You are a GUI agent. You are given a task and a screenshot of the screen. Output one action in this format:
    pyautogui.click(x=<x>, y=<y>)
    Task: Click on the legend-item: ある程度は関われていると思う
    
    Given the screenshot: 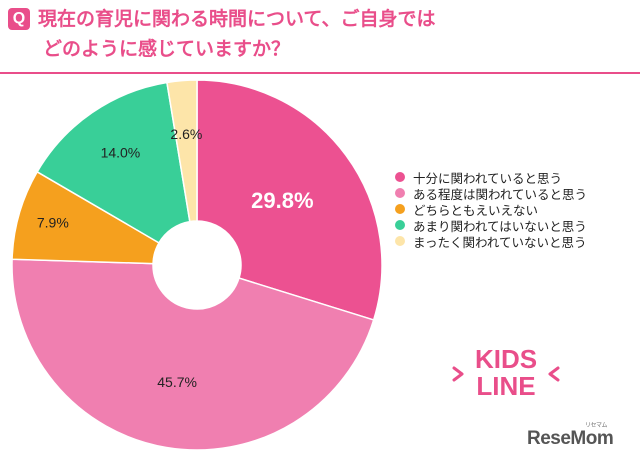 What is the action you would take?
    pyautogui.click(x=491, y=193)
    